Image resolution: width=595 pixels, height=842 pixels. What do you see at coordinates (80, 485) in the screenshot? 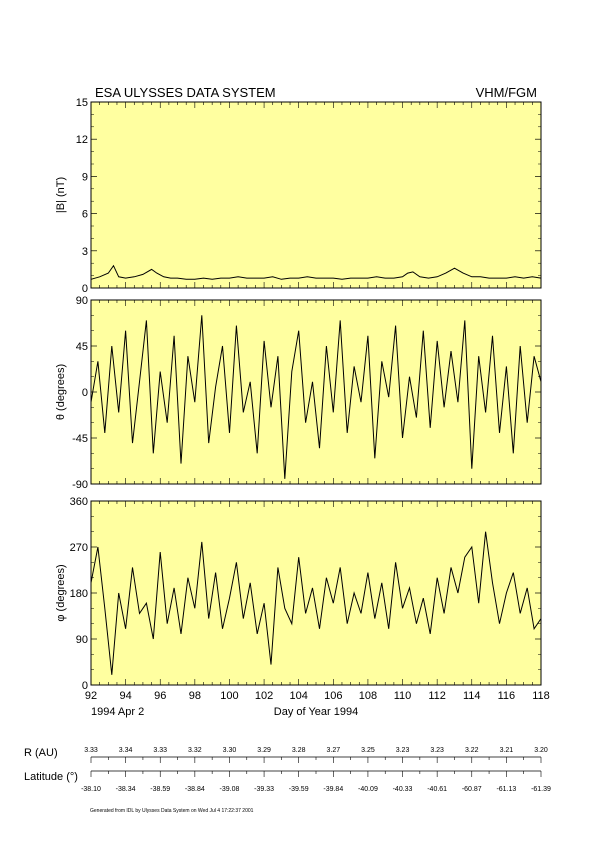
I see `y-tick-label: -90` at bounding box center [80, 485].